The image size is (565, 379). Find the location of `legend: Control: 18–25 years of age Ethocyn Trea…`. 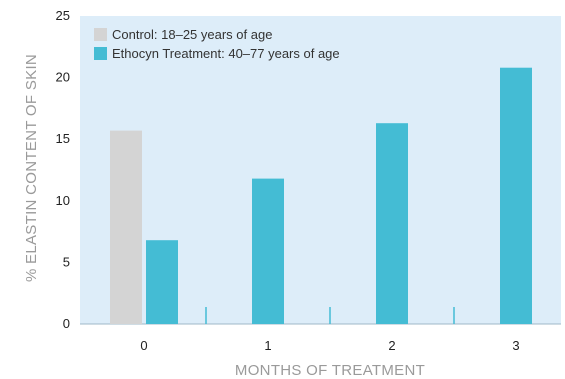

legend: Control: 18–25 years of age Ethocyn Trea… is located at coordinates (217, 44).